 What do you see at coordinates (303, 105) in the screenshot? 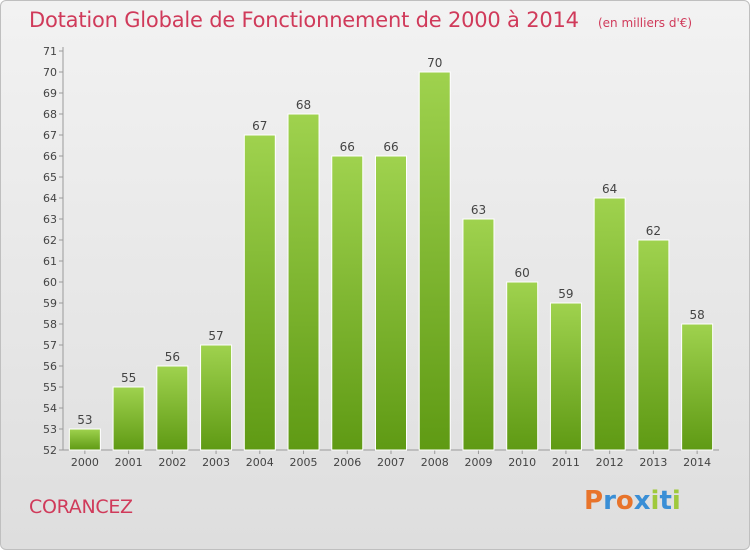
I see `value-label-2005: 68` at bounding box center [303, 105].